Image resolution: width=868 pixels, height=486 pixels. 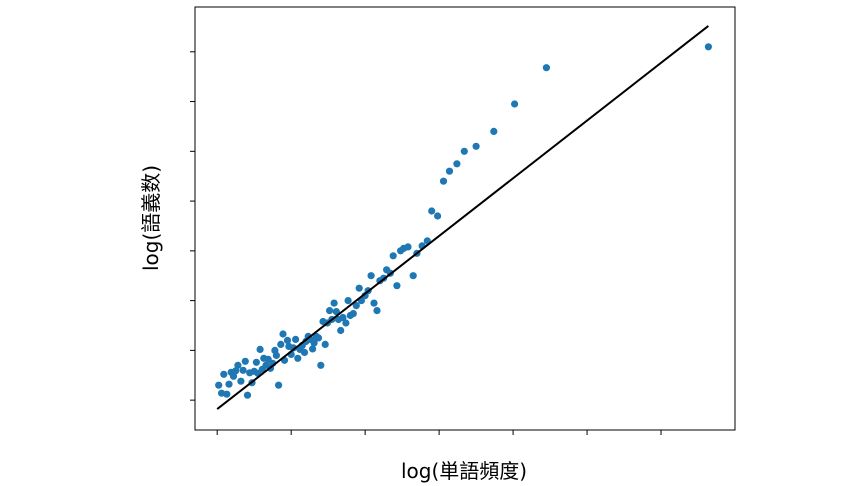 I want to click on y-axis-label: log(語義数), so click(x=151, y=218).